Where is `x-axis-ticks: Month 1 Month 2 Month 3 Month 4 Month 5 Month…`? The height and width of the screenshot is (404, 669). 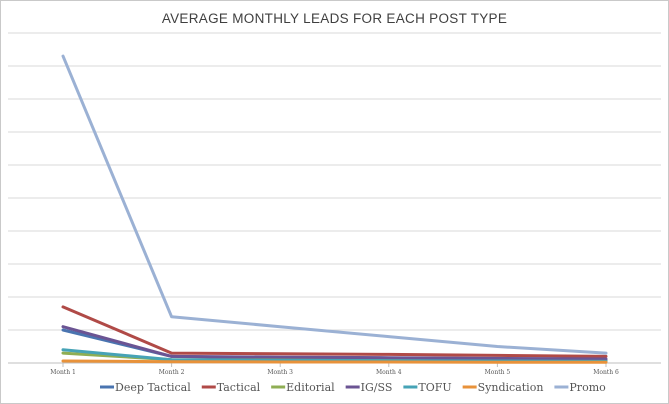
x-axis-ticks: Month 1 Month 2 Month 3 Month 4 Month 5 Month… is located at coordinates (334, 369).